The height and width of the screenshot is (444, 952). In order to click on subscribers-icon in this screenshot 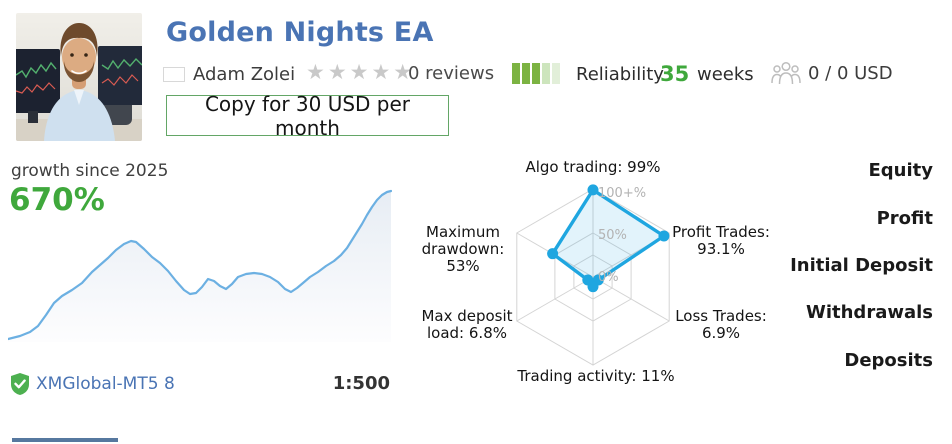, I will do `click(786, 75)`.